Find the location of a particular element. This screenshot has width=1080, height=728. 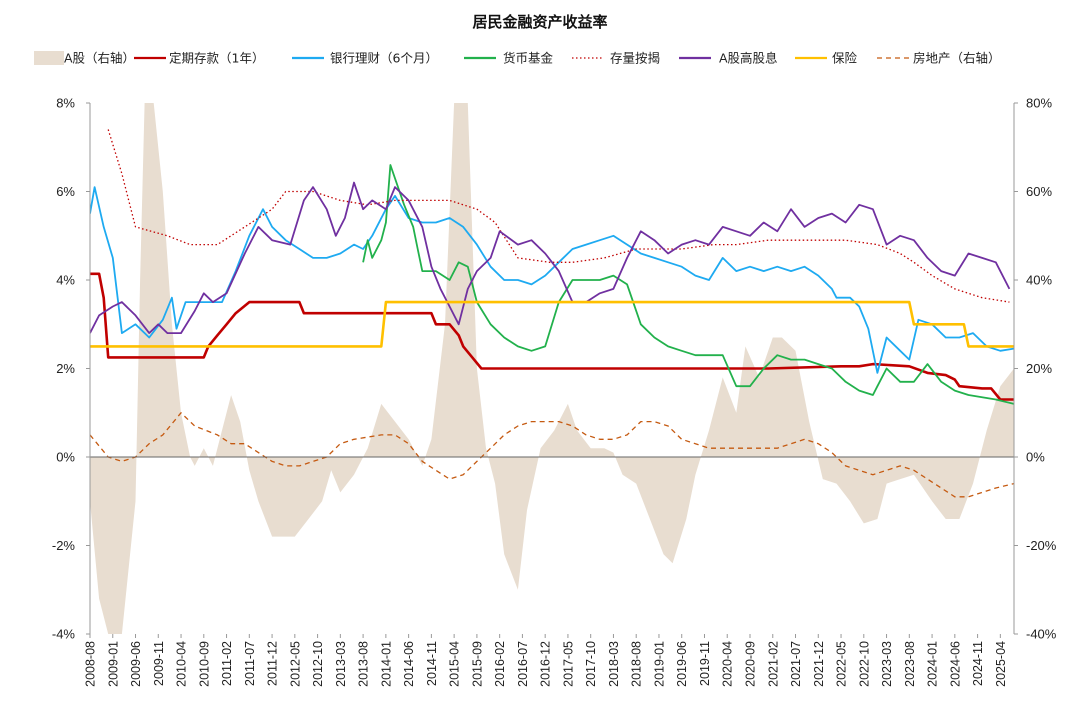

x-tick-label: 2025-04 is located at coordinates (1001, 664).